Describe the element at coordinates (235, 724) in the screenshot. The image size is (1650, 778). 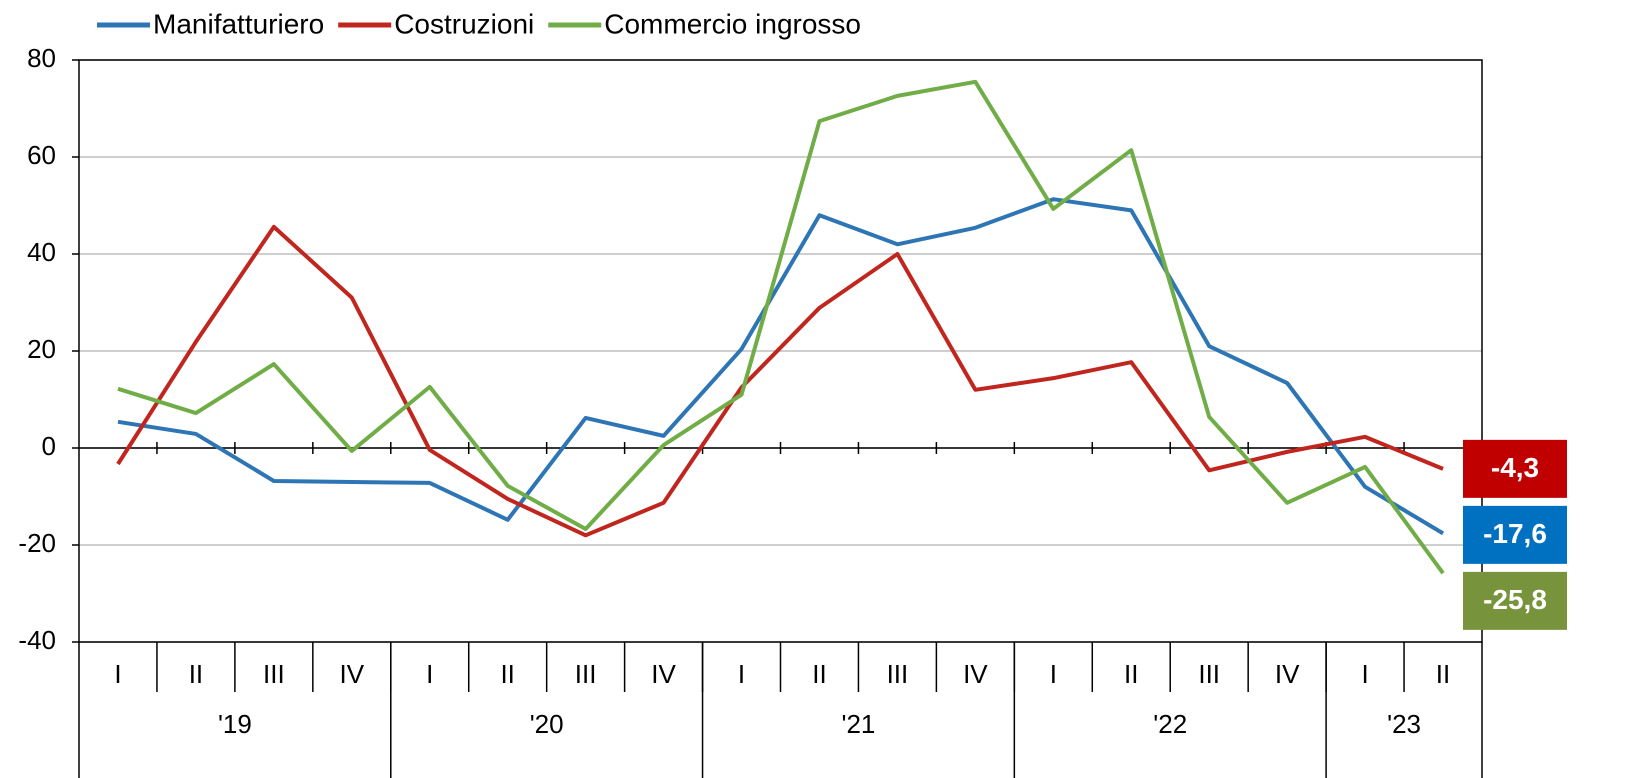
I see `x-group-label: '19` at that location.